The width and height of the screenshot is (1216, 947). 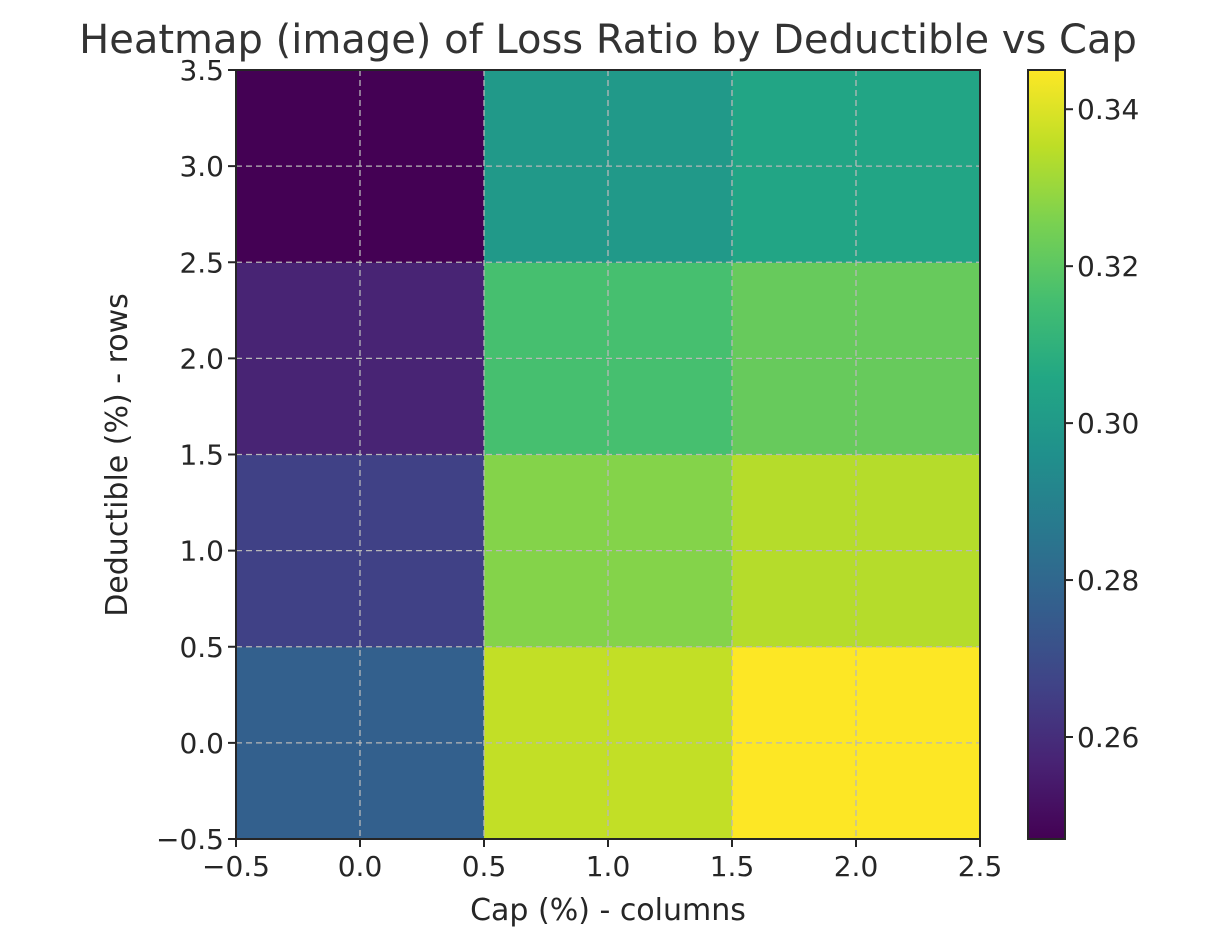 What do you see at coordinates (201, 262) in the screenshot?
I see `y-tick-label-6: 2.5` at bounding box center [201, 262].